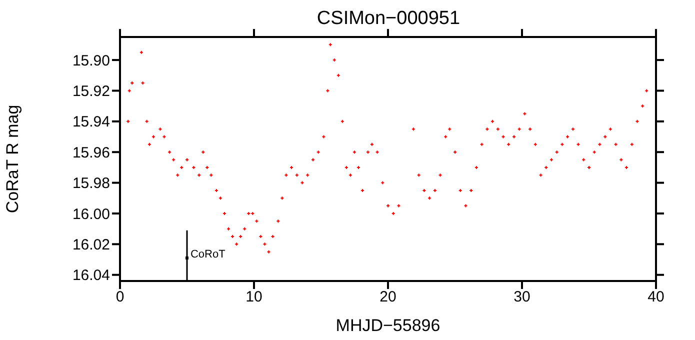  I want to click on y-axis-title: CoRaT R mag, so click(12, 159).